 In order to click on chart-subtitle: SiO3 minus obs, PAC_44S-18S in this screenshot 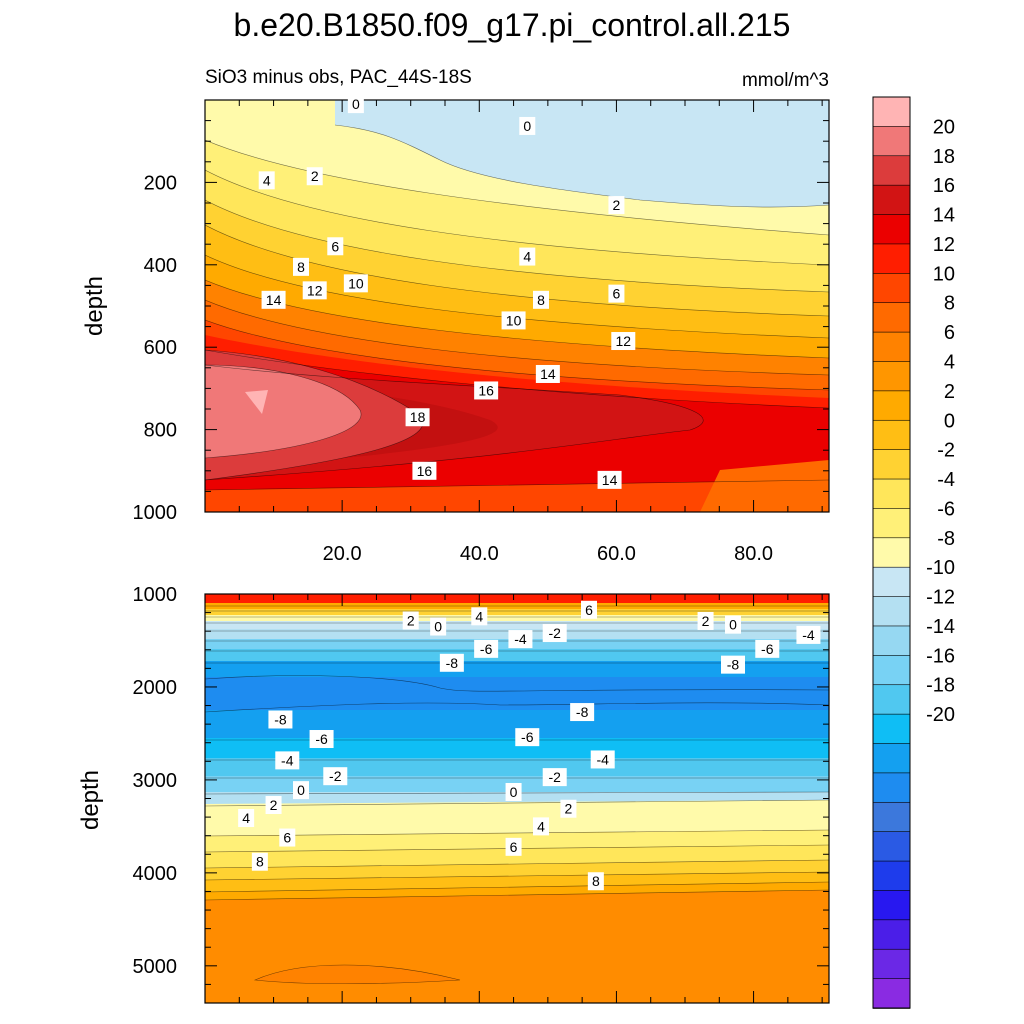, I will do `click(338, 77)`.